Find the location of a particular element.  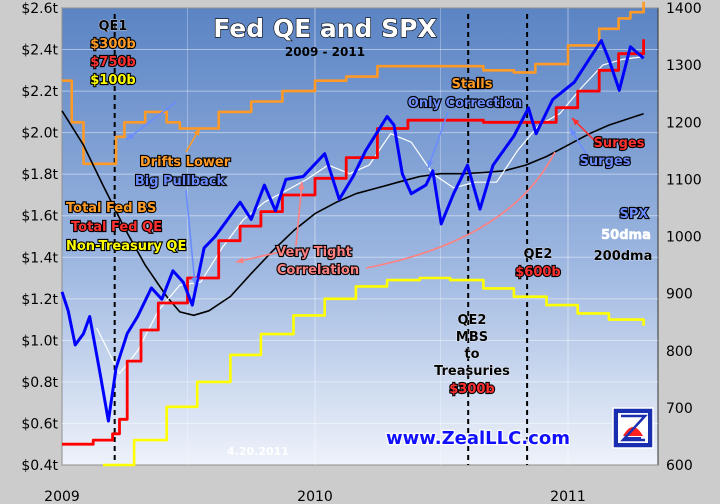

brand-url: www.ZealLLC.com is located at coordinates (478, 438).